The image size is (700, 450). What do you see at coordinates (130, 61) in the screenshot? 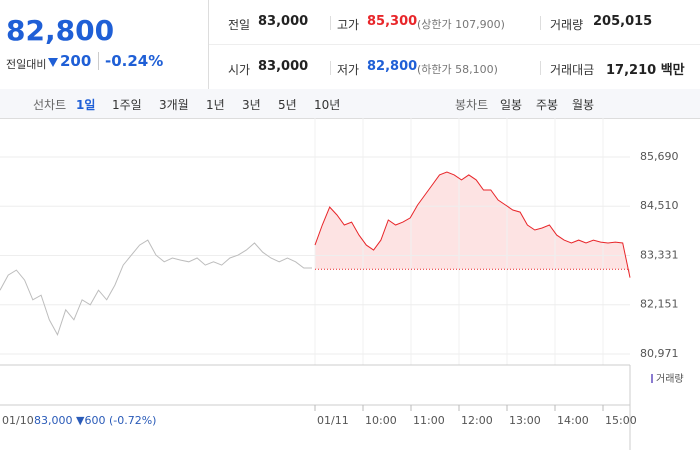
I see `change-rate: -0.24%` at bounding box center [130, 61].